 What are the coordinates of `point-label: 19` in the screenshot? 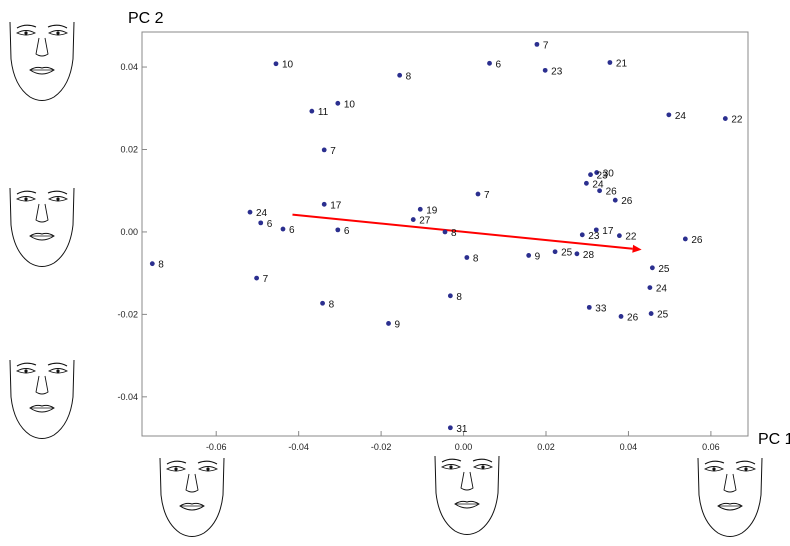 It's located at (432, 210).